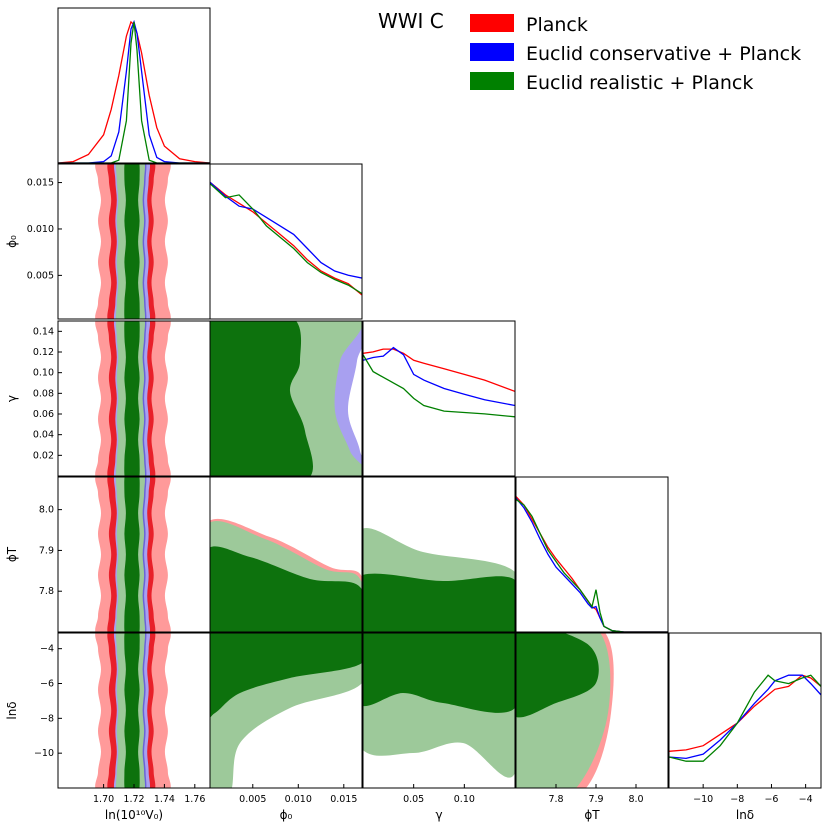 The width and height of the screenshot is (831, 832). What do you see at coordinates (635, 799) in the screenshot?
I see `x-tick-label-phiT: 8.0` at bounding box center [635, 799].